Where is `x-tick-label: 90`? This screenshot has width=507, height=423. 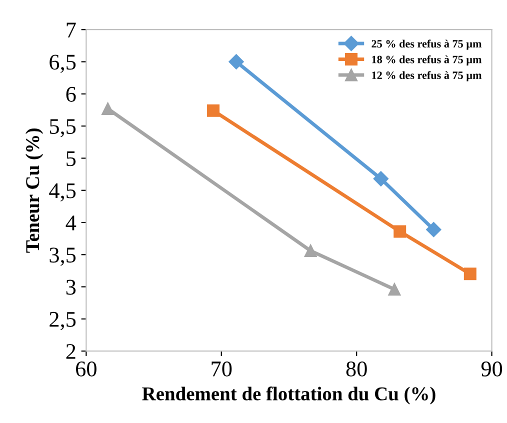 x-tick-label: 90 is located at coordinates (491, 368).